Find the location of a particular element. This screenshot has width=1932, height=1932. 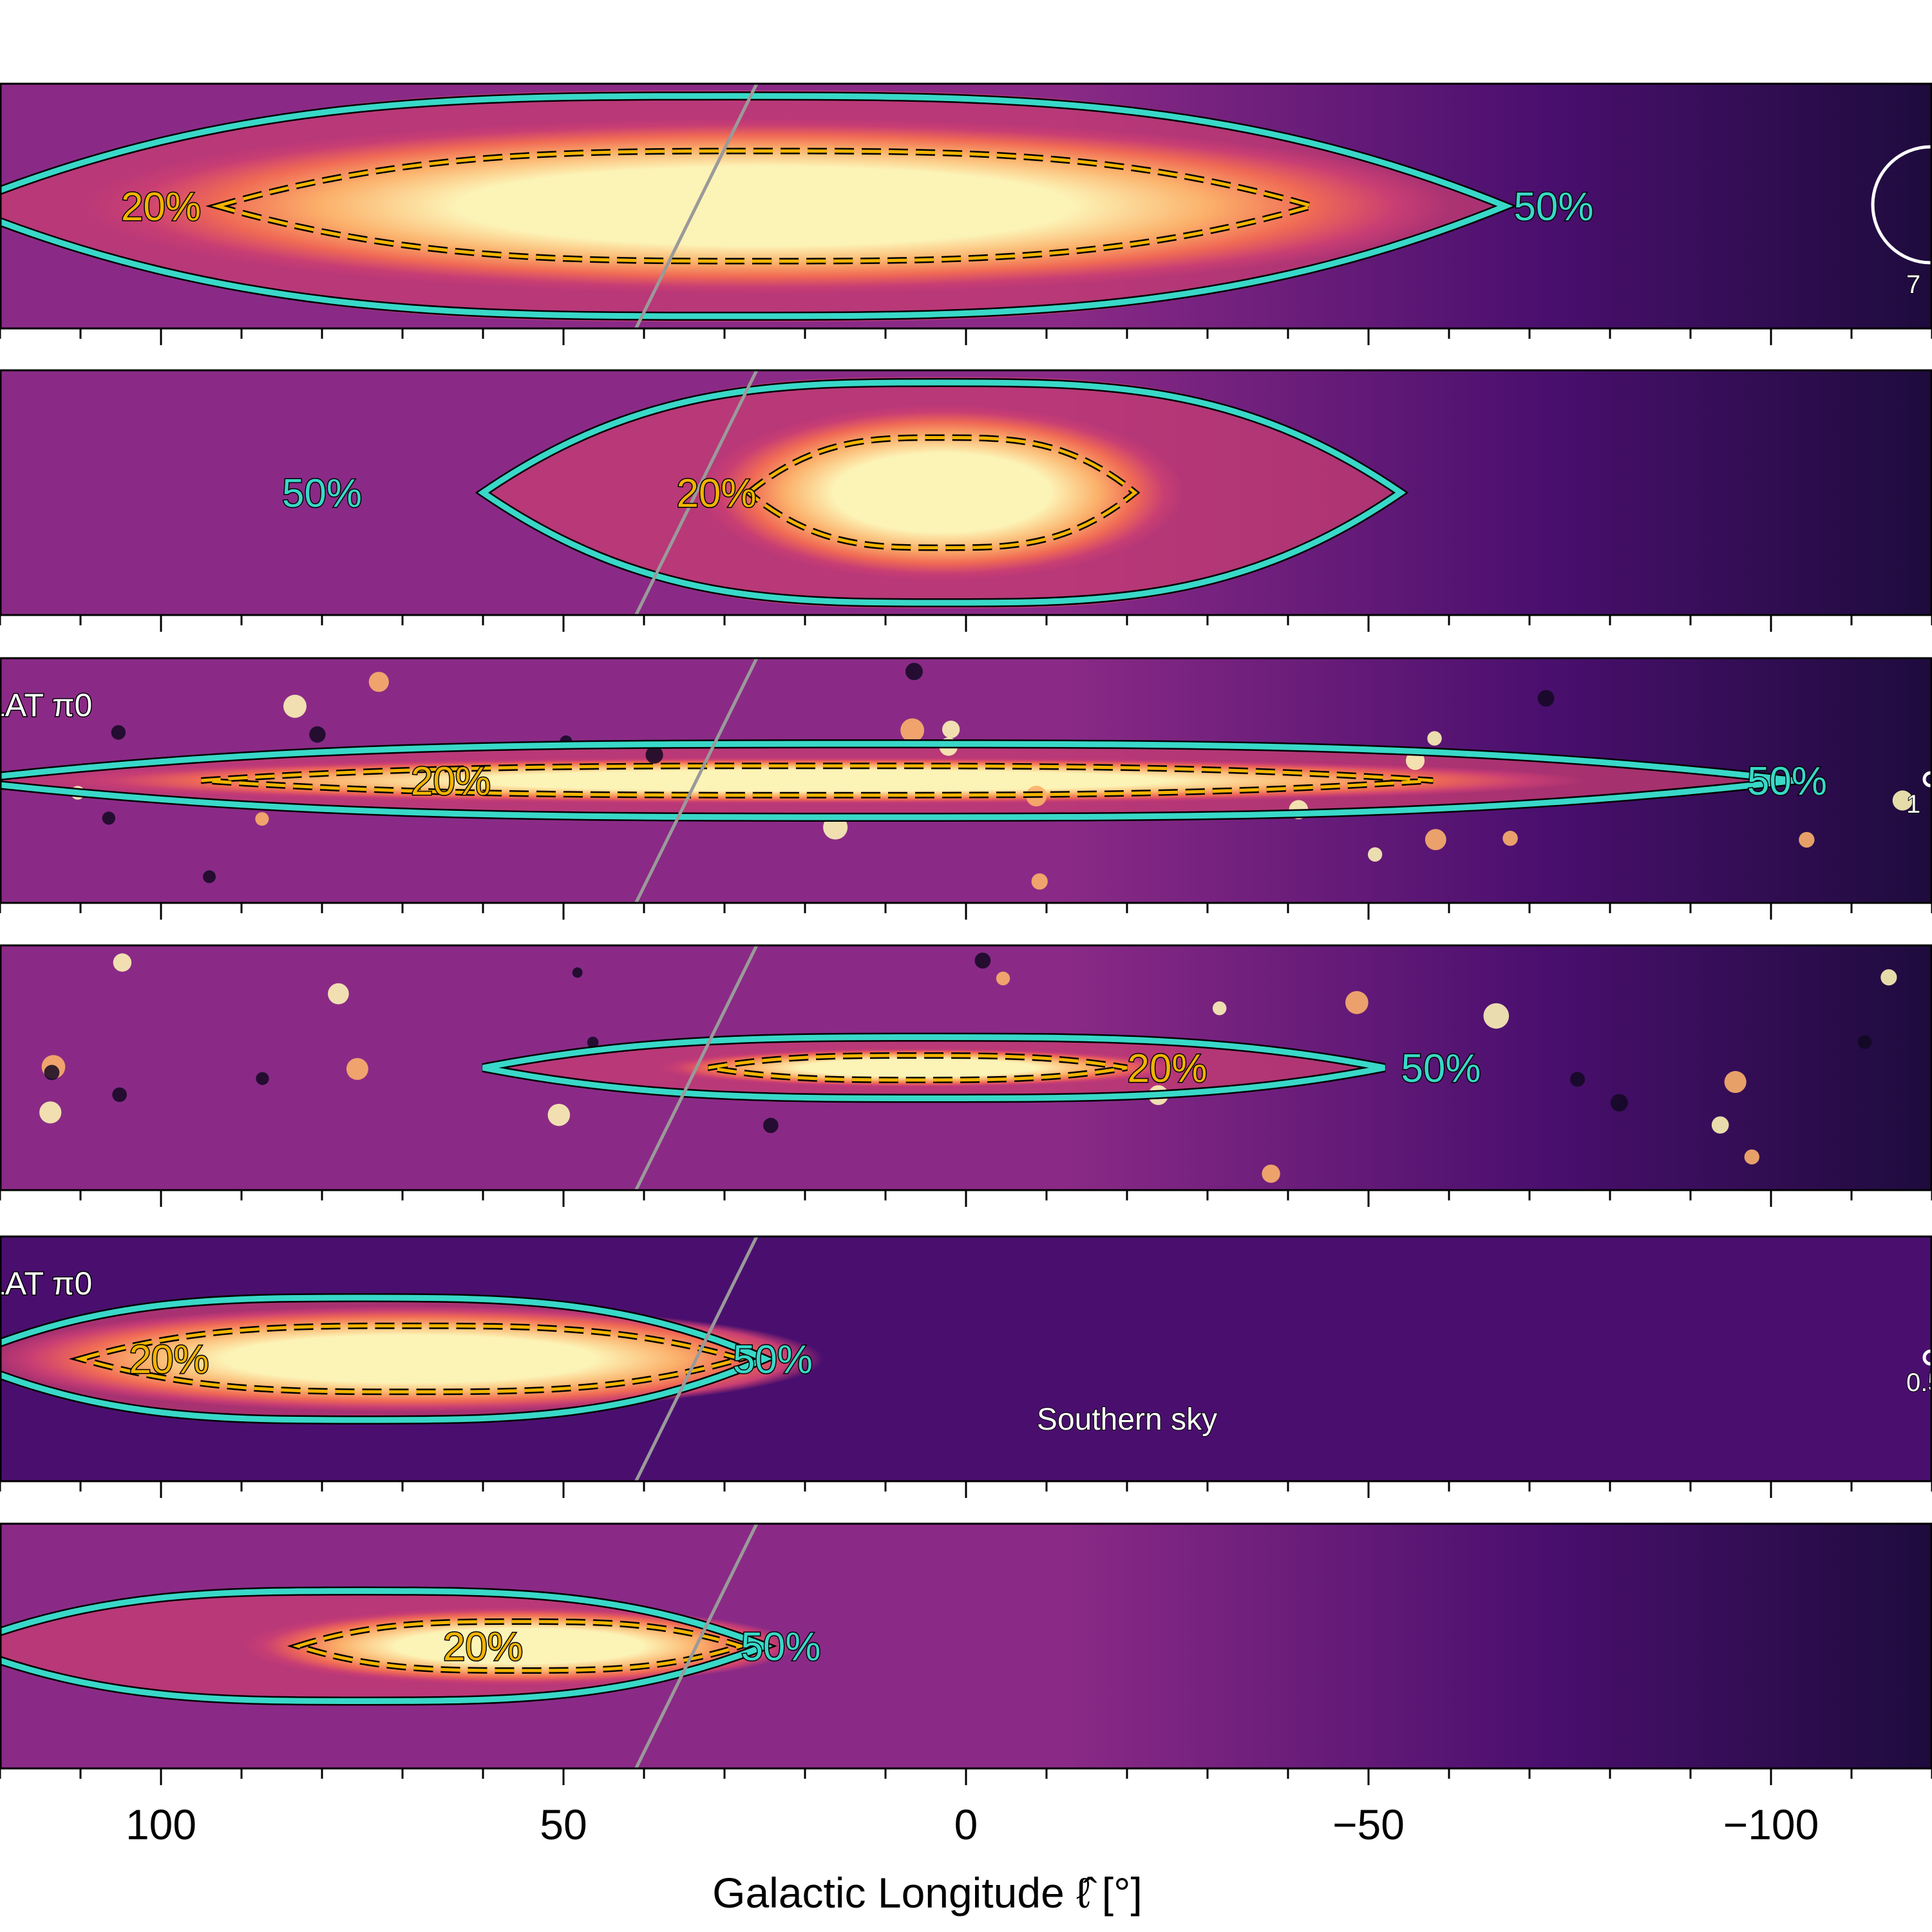

panel-2: 50% 20% is located at coordinates (966, 500).